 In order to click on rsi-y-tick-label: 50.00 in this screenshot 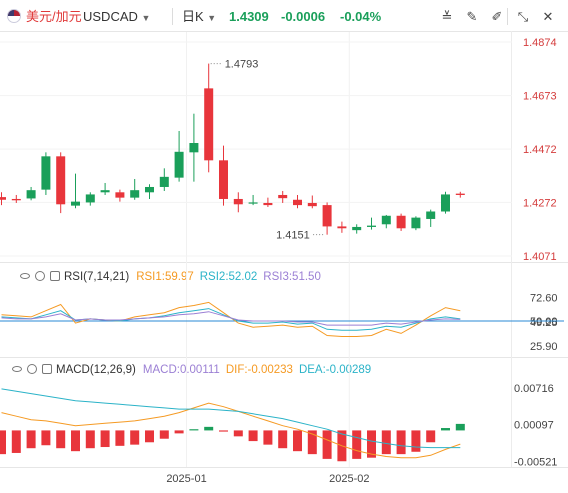, I will do `click(544, 322)`.